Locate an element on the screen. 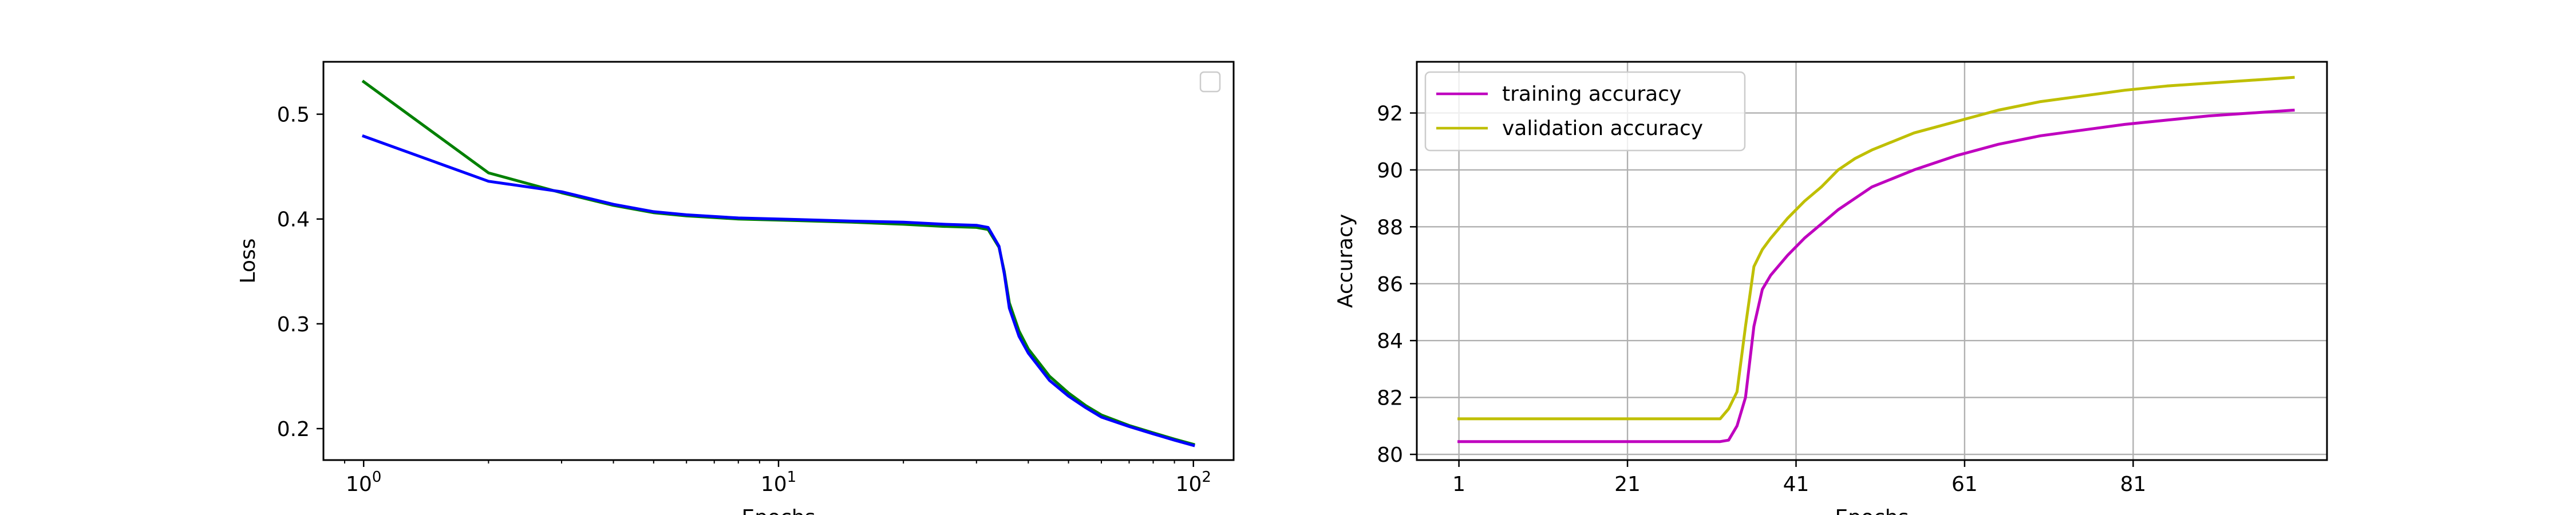  y-tick-label: 82 is located at coordinates (1390, 398).